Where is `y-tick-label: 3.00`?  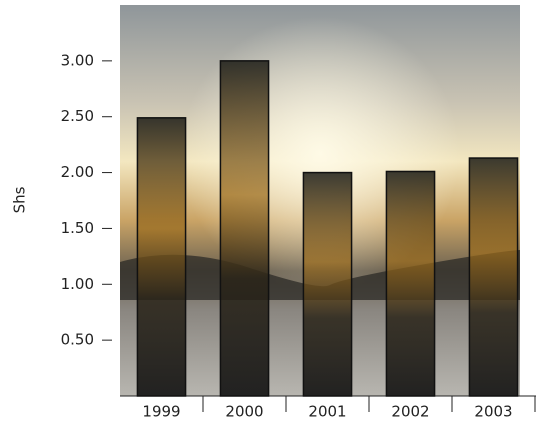
y-tick-label: 3.00 is located at coordinates (77, 60).